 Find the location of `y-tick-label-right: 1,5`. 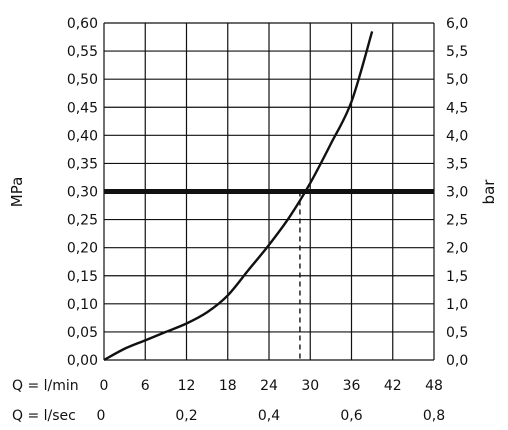

y-tick-label-right: 1,5 is located at coordinates (457, 277).